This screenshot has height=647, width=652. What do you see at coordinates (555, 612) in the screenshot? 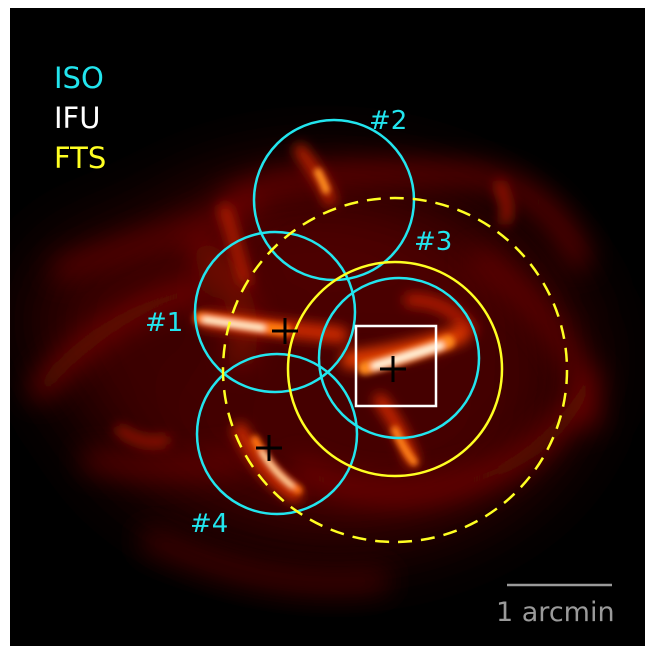
I see `scale-bar-label: 1 arcmin` at bounding box center [555, 612].